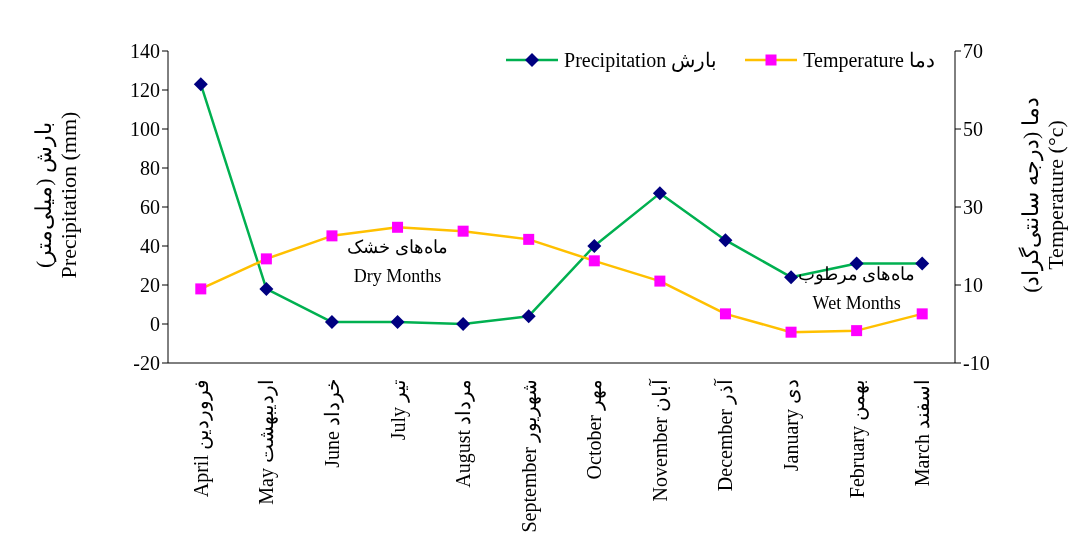 This screenshot has height=536, width=1076. Describe the element at coordinates (267, 442) in the screenshot. I see `x-tick-label: May اردیبهشت` at that location.